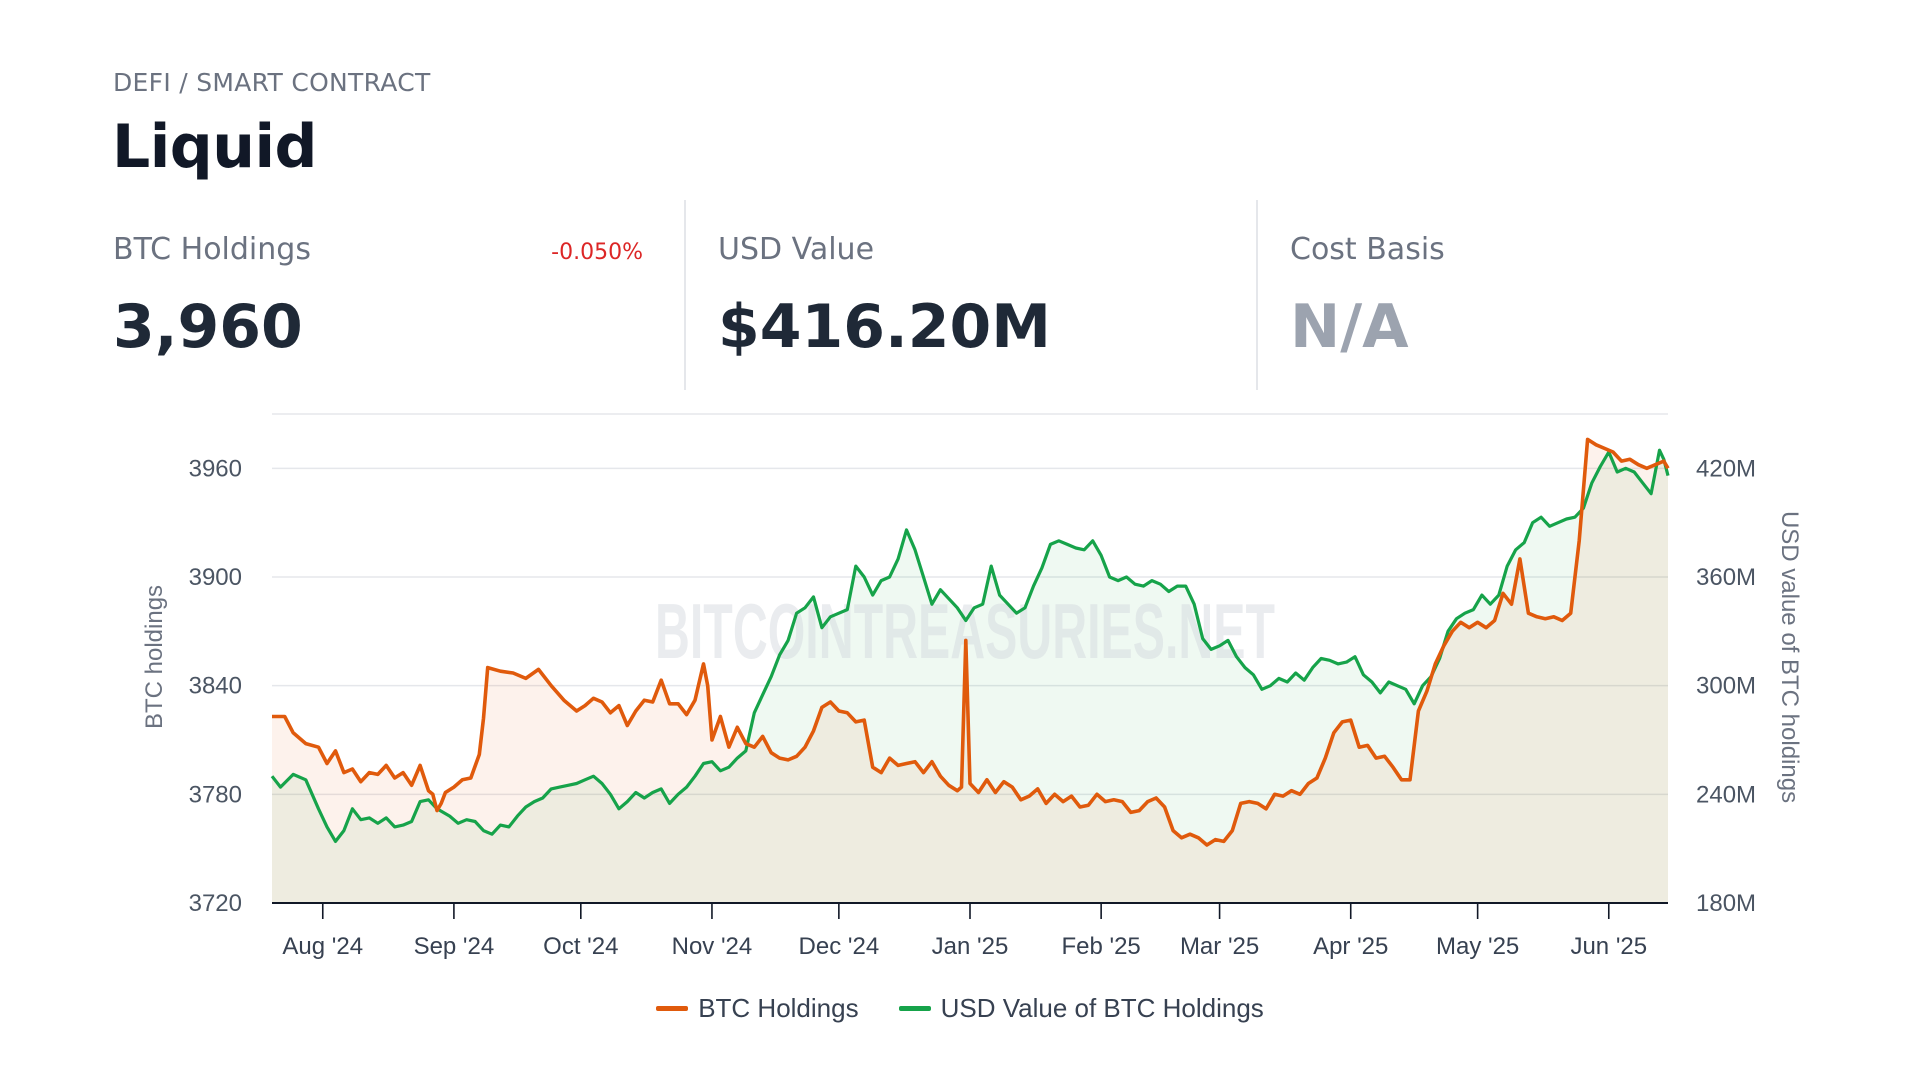  I want to click on stat-value: $416.20M, so click(884, 327).